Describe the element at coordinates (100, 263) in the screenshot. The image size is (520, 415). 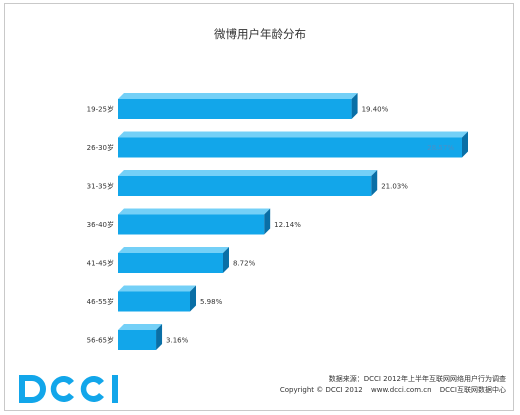
I see `category-label: 41-45岁` at that location.